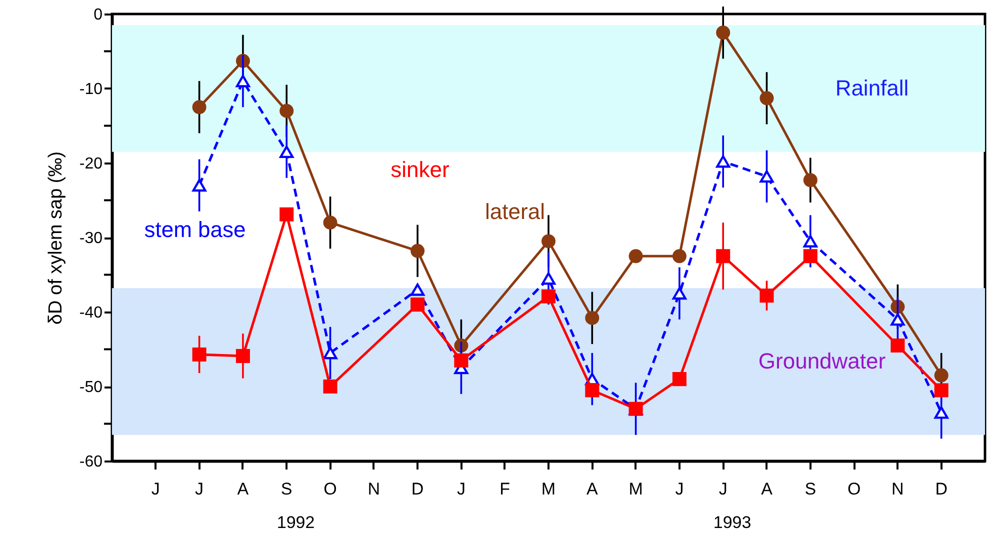 The height and width of the screenshot is (536, 993). Describe the element at coordinates (872, 88) in the screenshot. I see `band-label: Rainfall` at that location.